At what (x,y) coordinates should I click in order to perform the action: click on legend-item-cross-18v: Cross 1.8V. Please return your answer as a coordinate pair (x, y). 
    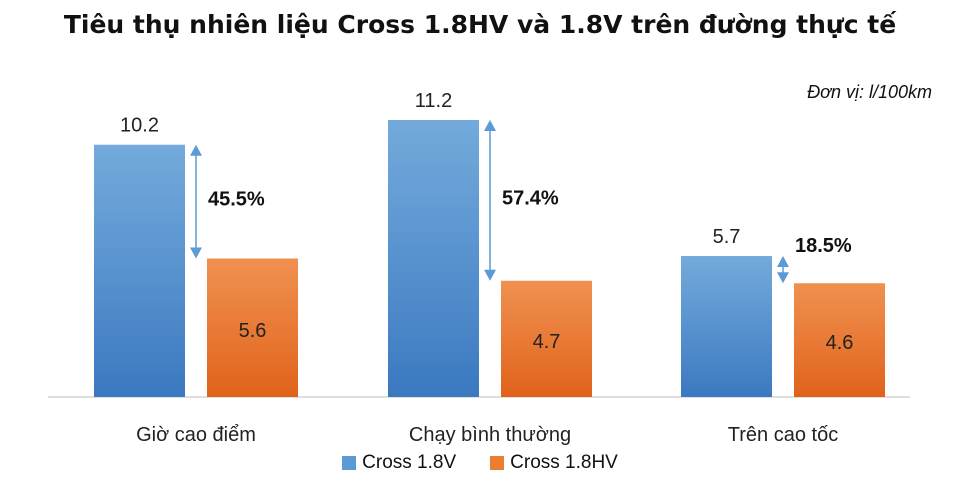
    Looking at the image, I should click on (399, 463).